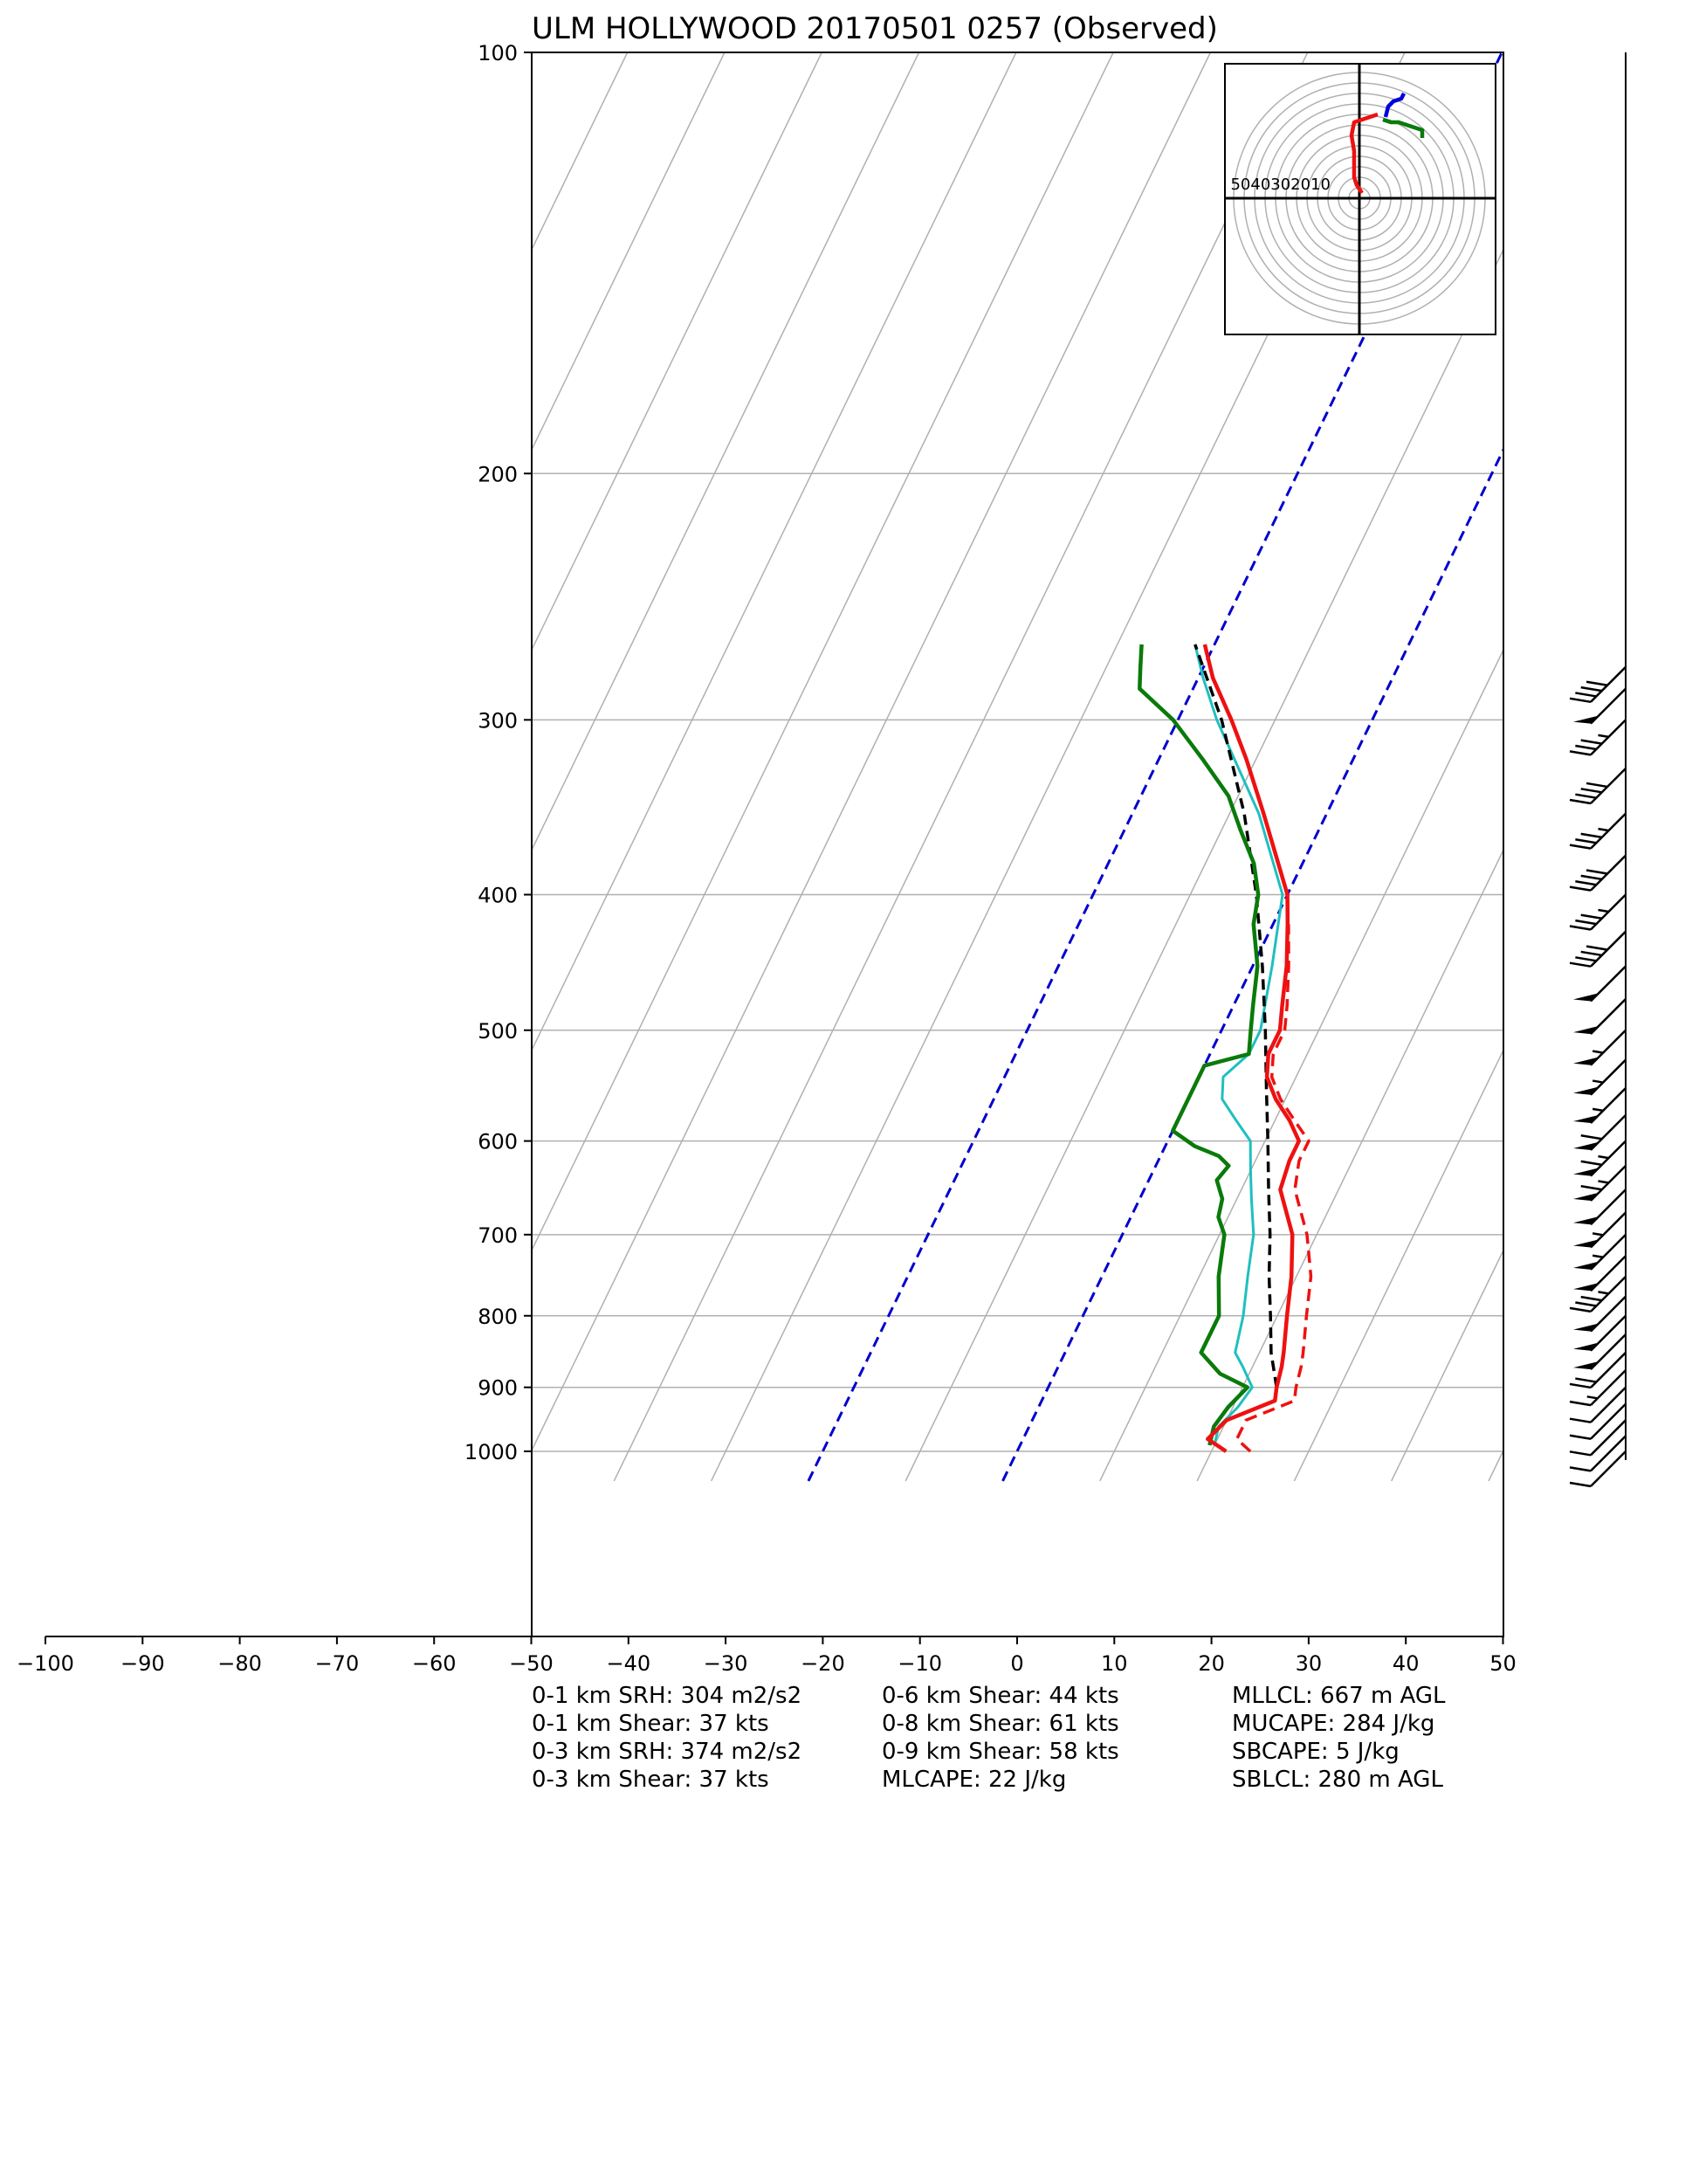 The height and width of the screenshot is (2184, 1699). I want to click on y-tick-label: 700, so click(498, 1235).